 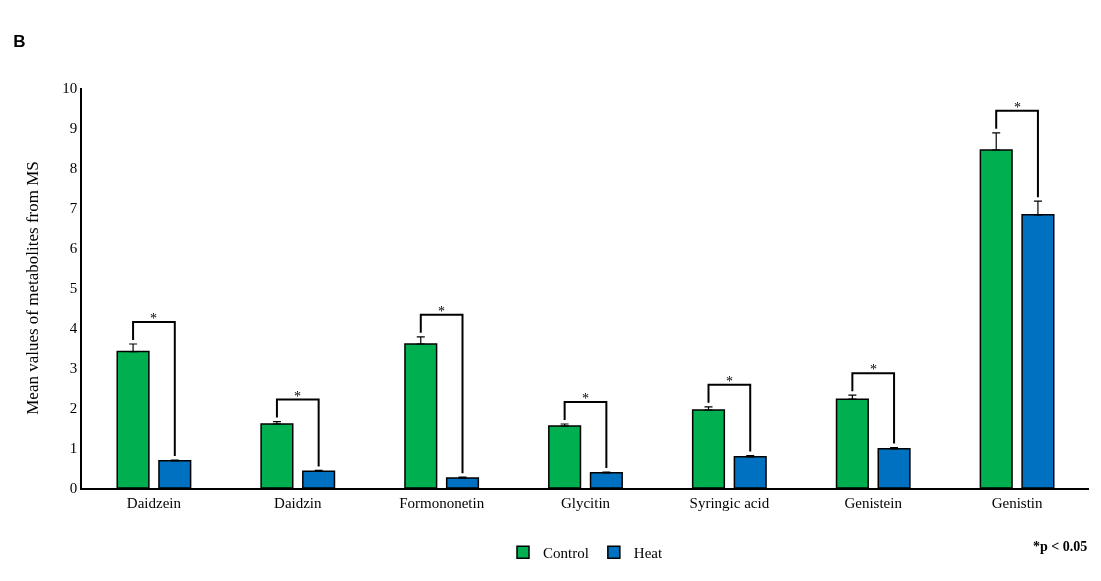 What do you see at coordinates (73, 168) in the screenshot?
I see `y-tick-label: 8` at bounding box center [73, 168].